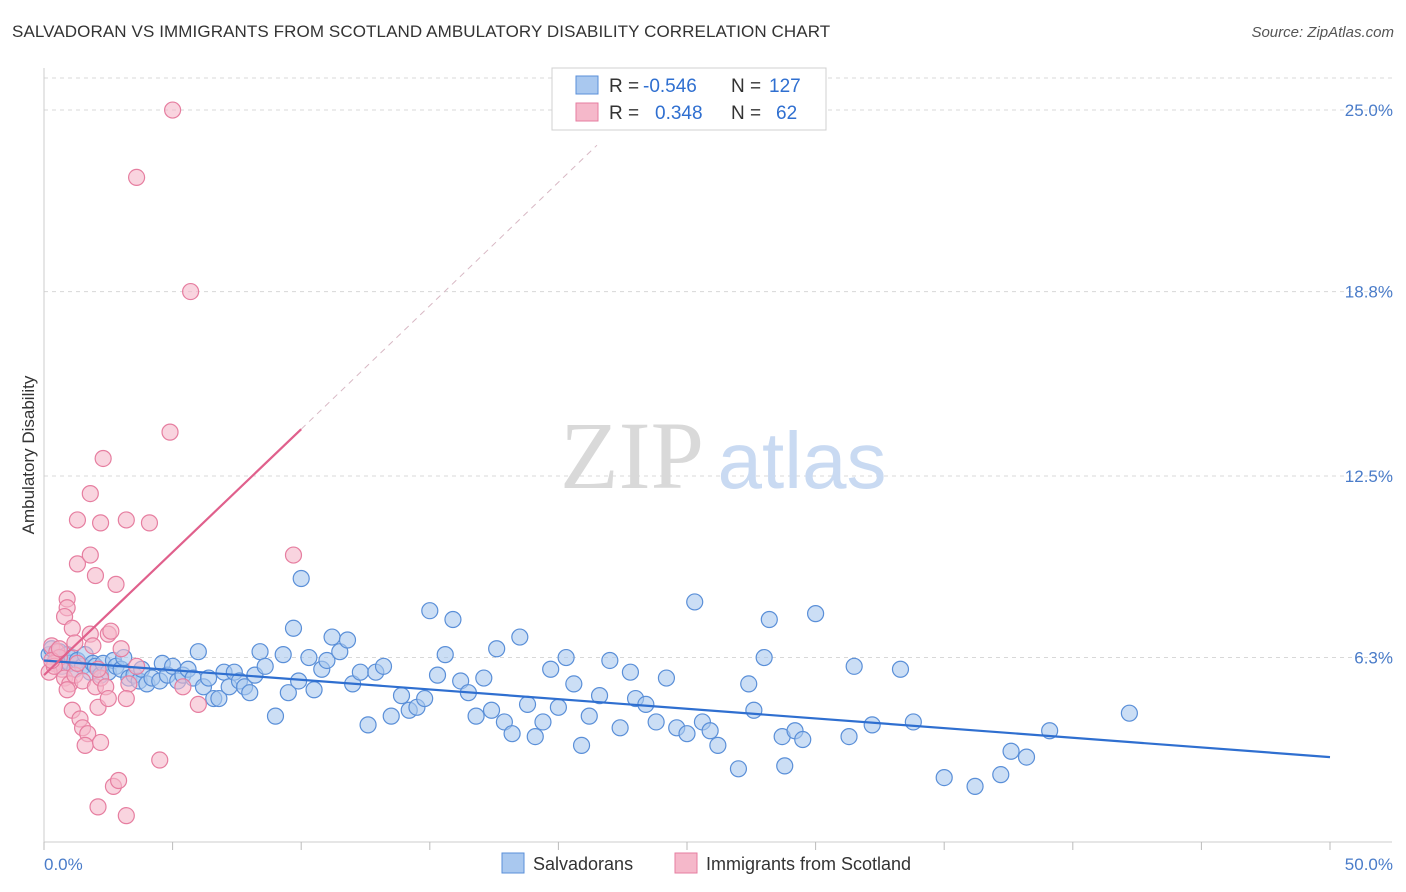  Describe the element at coordinates (746, 86) in the screenshot. I see `legend-n-label-1: N =` at that location.